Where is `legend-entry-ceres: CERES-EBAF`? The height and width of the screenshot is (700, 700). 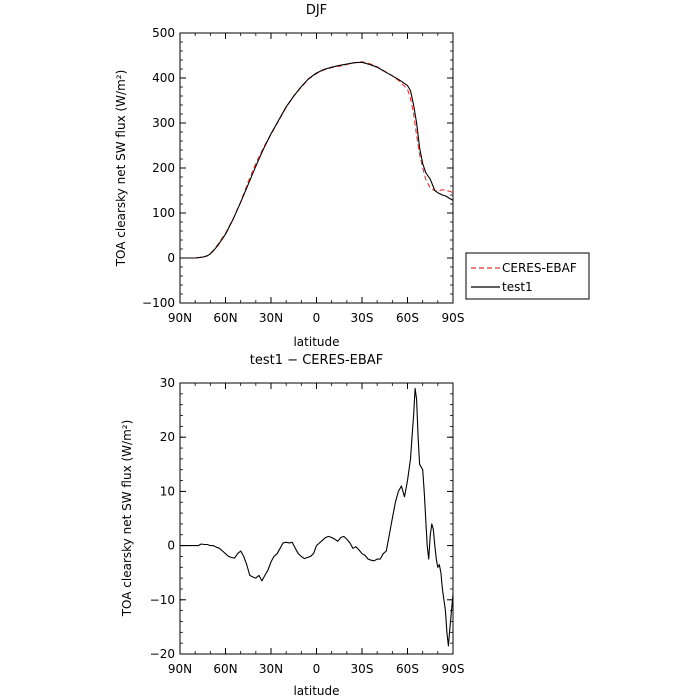
legend-entry-ceres: CERES-EBAF is located at coordinates (539, 268).